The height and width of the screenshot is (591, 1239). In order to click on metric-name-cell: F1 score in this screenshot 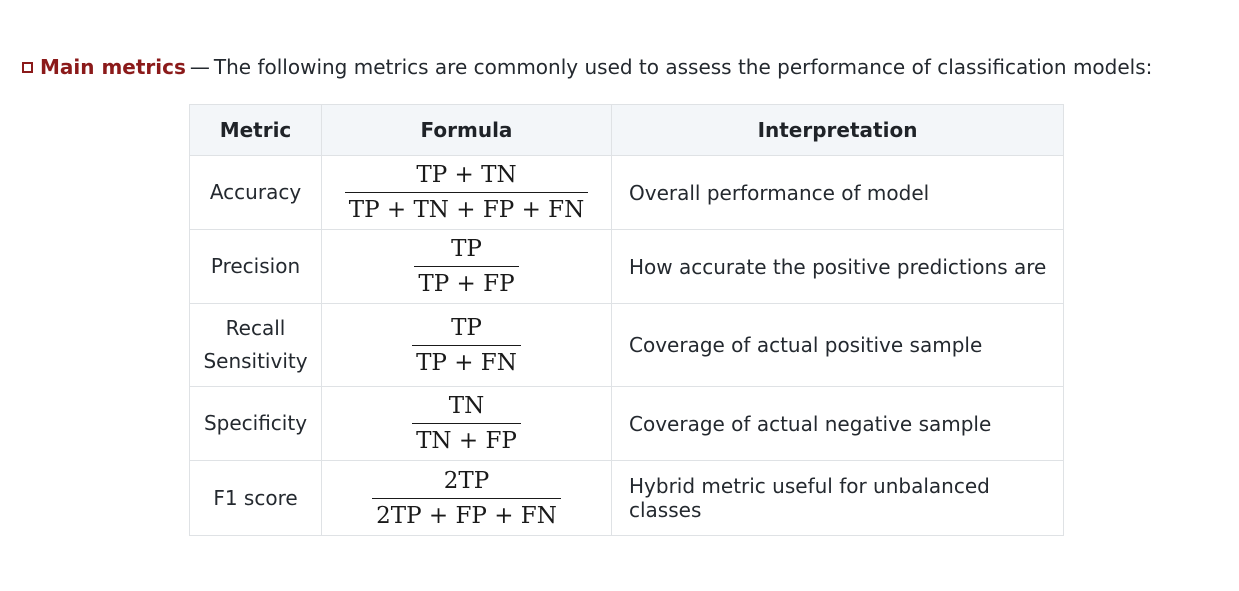, I will do `click(255, 498)`.